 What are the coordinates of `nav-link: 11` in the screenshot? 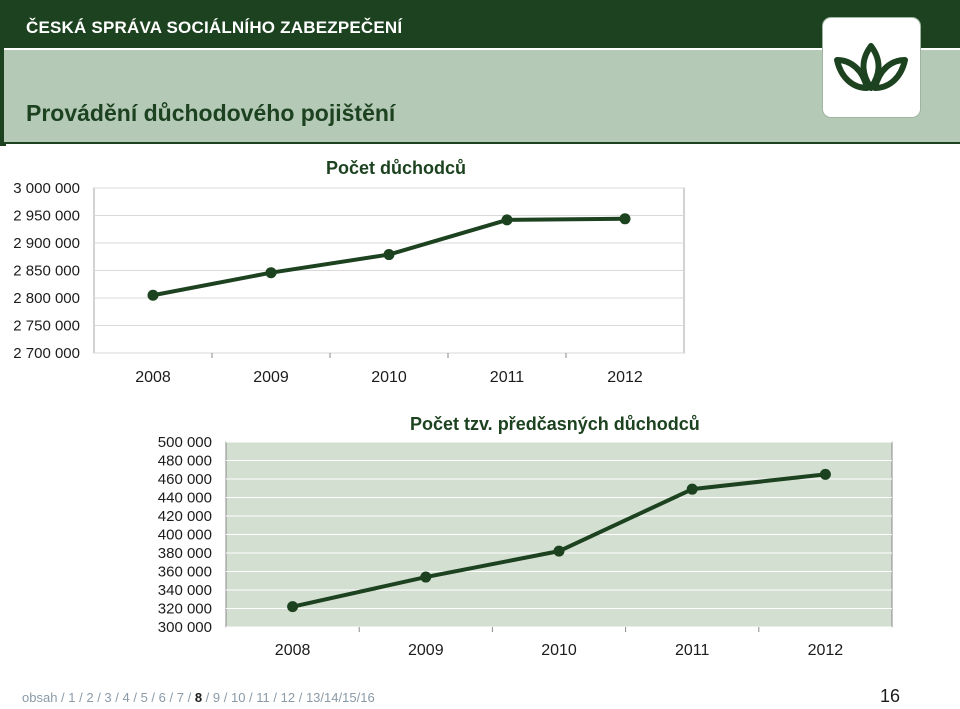 It's located at (263, 697).